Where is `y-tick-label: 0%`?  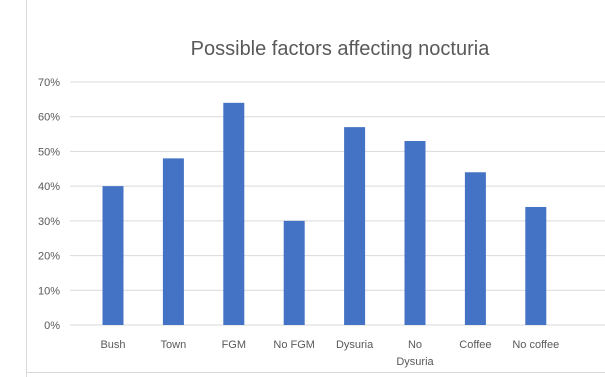 y-tick-label: 0% is located at coordinates (52, 326).